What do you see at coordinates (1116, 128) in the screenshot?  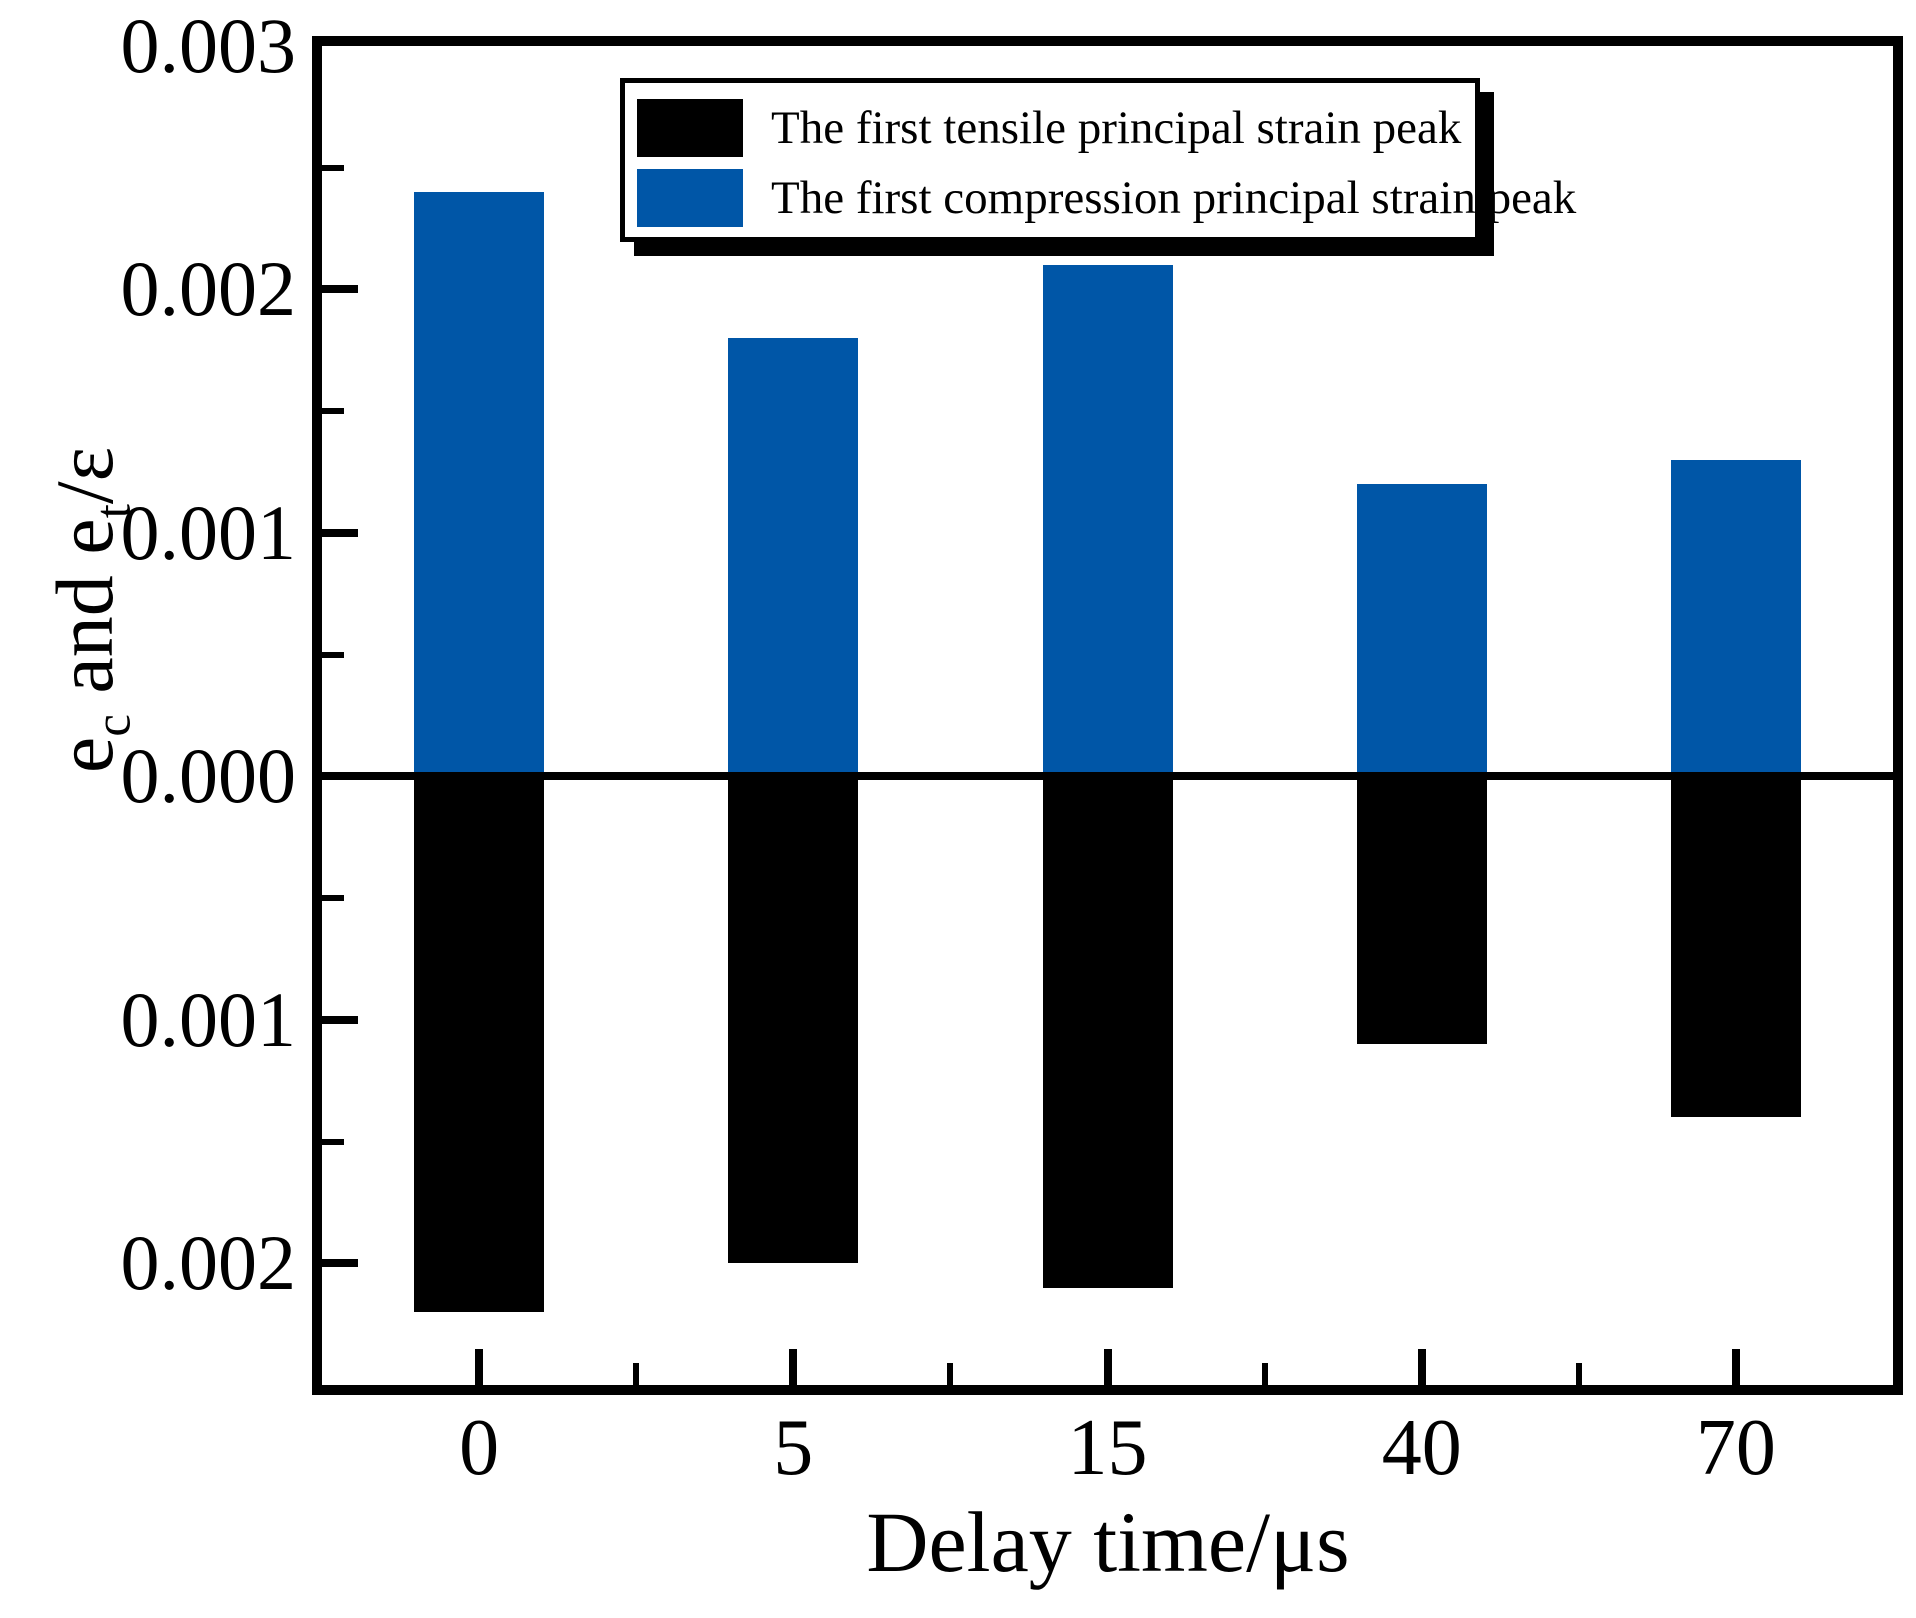 I see `legend-label-tensile: The first tensile principal strain peak` at bounding box center [1116, 128].